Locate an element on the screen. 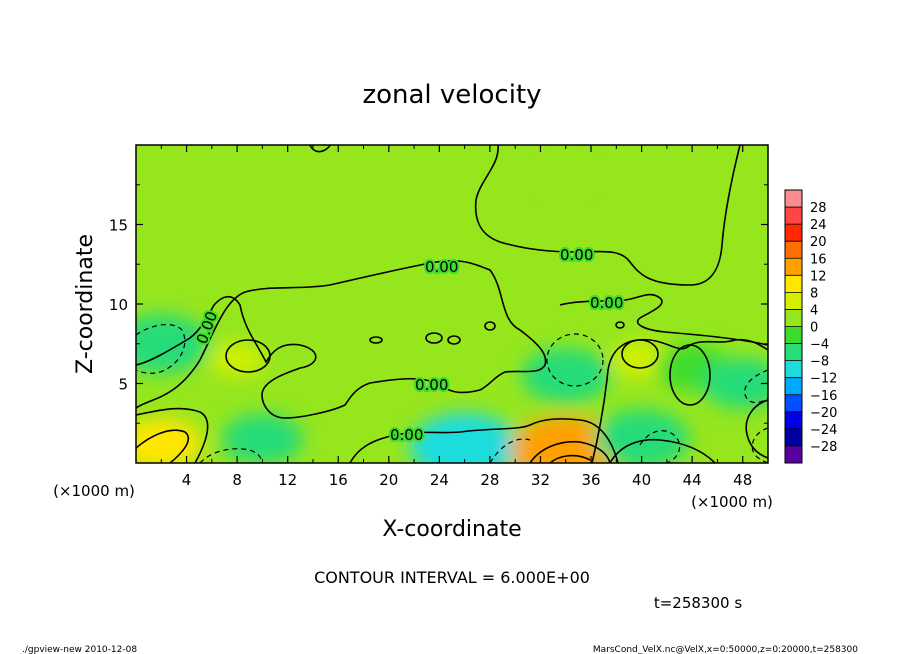 The height and width of the screenshot is (654, 904). contour-lines-negative is located at coordinates (452, 393).